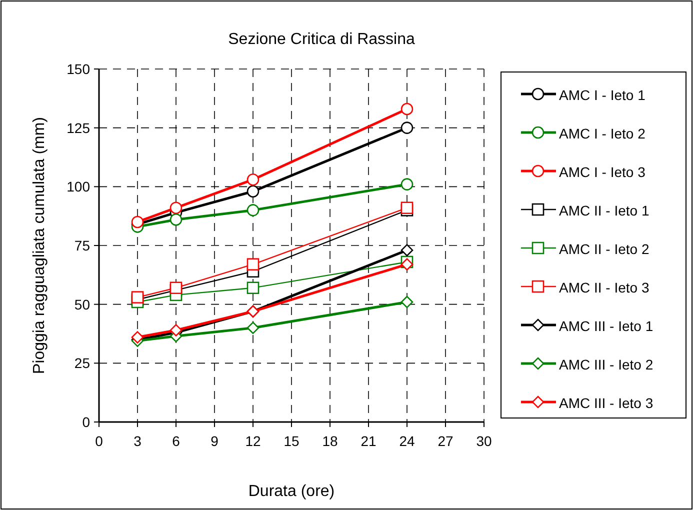 Image resolution: width=693 pixels, height=510 pixels. Describe the element at coordinates (176, 441) in the screenshot. I see `x-tick-label: 6` at that location.